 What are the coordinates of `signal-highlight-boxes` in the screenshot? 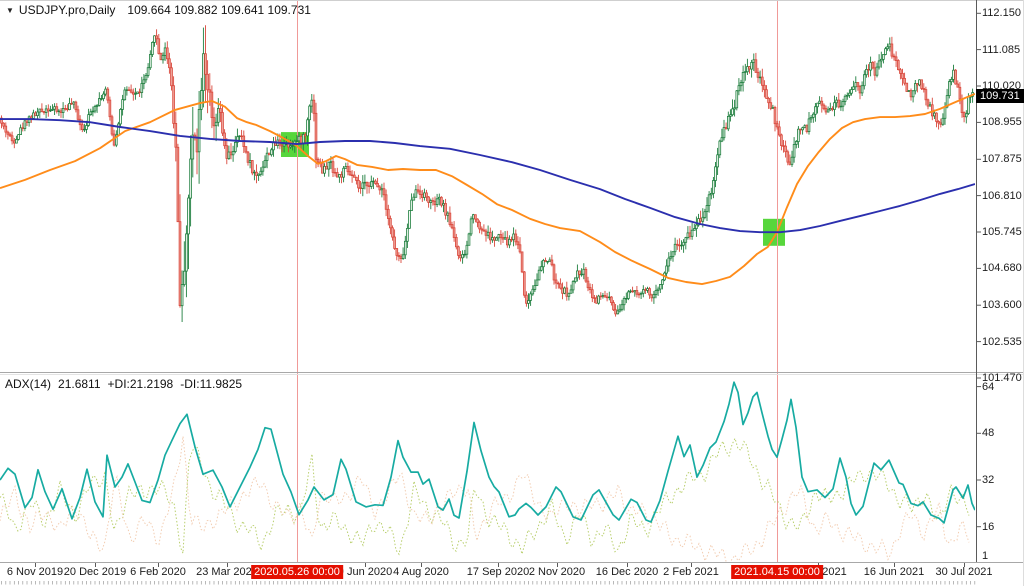 It's located at (533, 189).